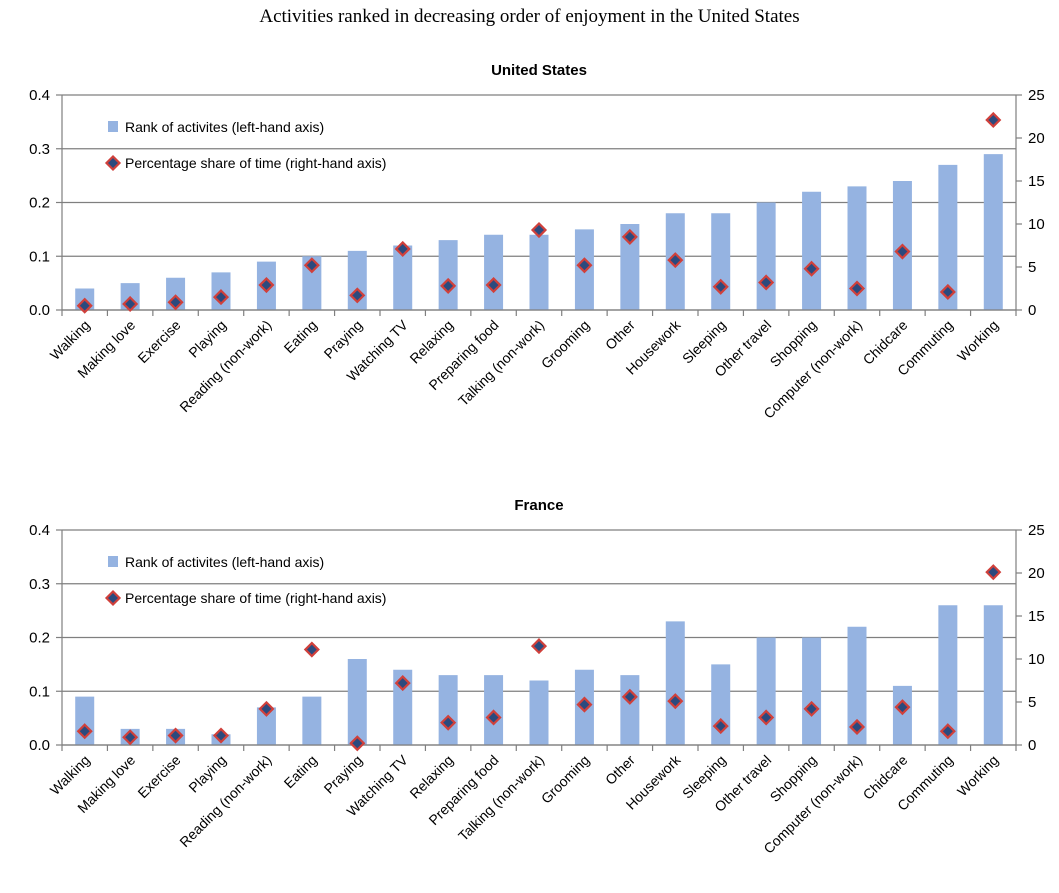 This screenshot has height=893, width=1059. I want to click on category-label: Talking (non-work), so click(501, 363).